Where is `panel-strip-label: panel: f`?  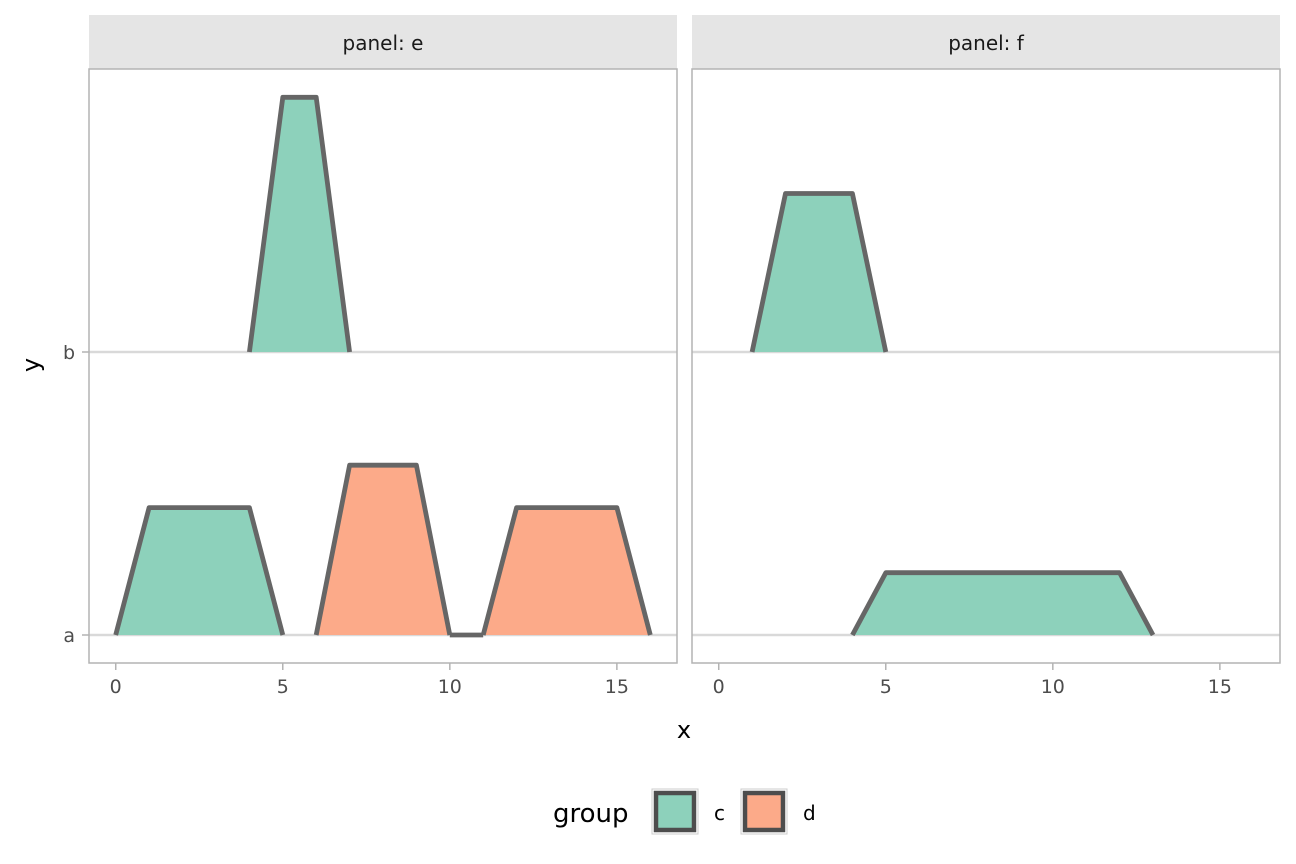
panel-strip-label: panel: f is located at coordinates (986, 43).